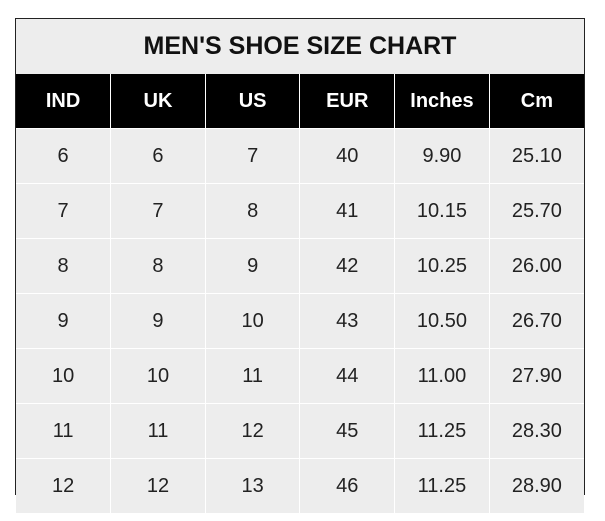 The image size is (605, 521). Describe the element at coordinates (347, 486) in the screenshot. I see `cell-eur: 46` at that location.